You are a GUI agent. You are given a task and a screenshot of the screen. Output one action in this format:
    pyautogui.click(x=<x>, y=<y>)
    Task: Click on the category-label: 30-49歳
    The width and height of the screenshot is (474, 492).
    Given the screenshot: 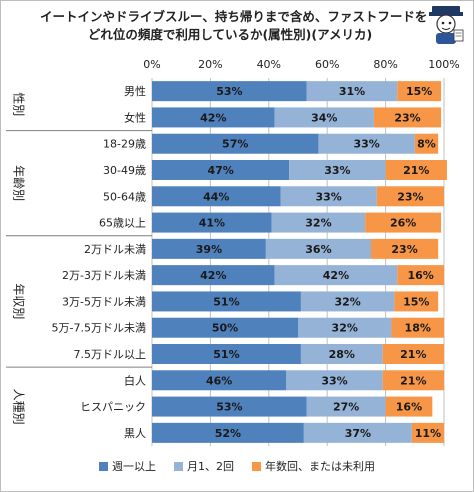 What is the action you would take?
    pyautogui.click(x=124, y=170)
    